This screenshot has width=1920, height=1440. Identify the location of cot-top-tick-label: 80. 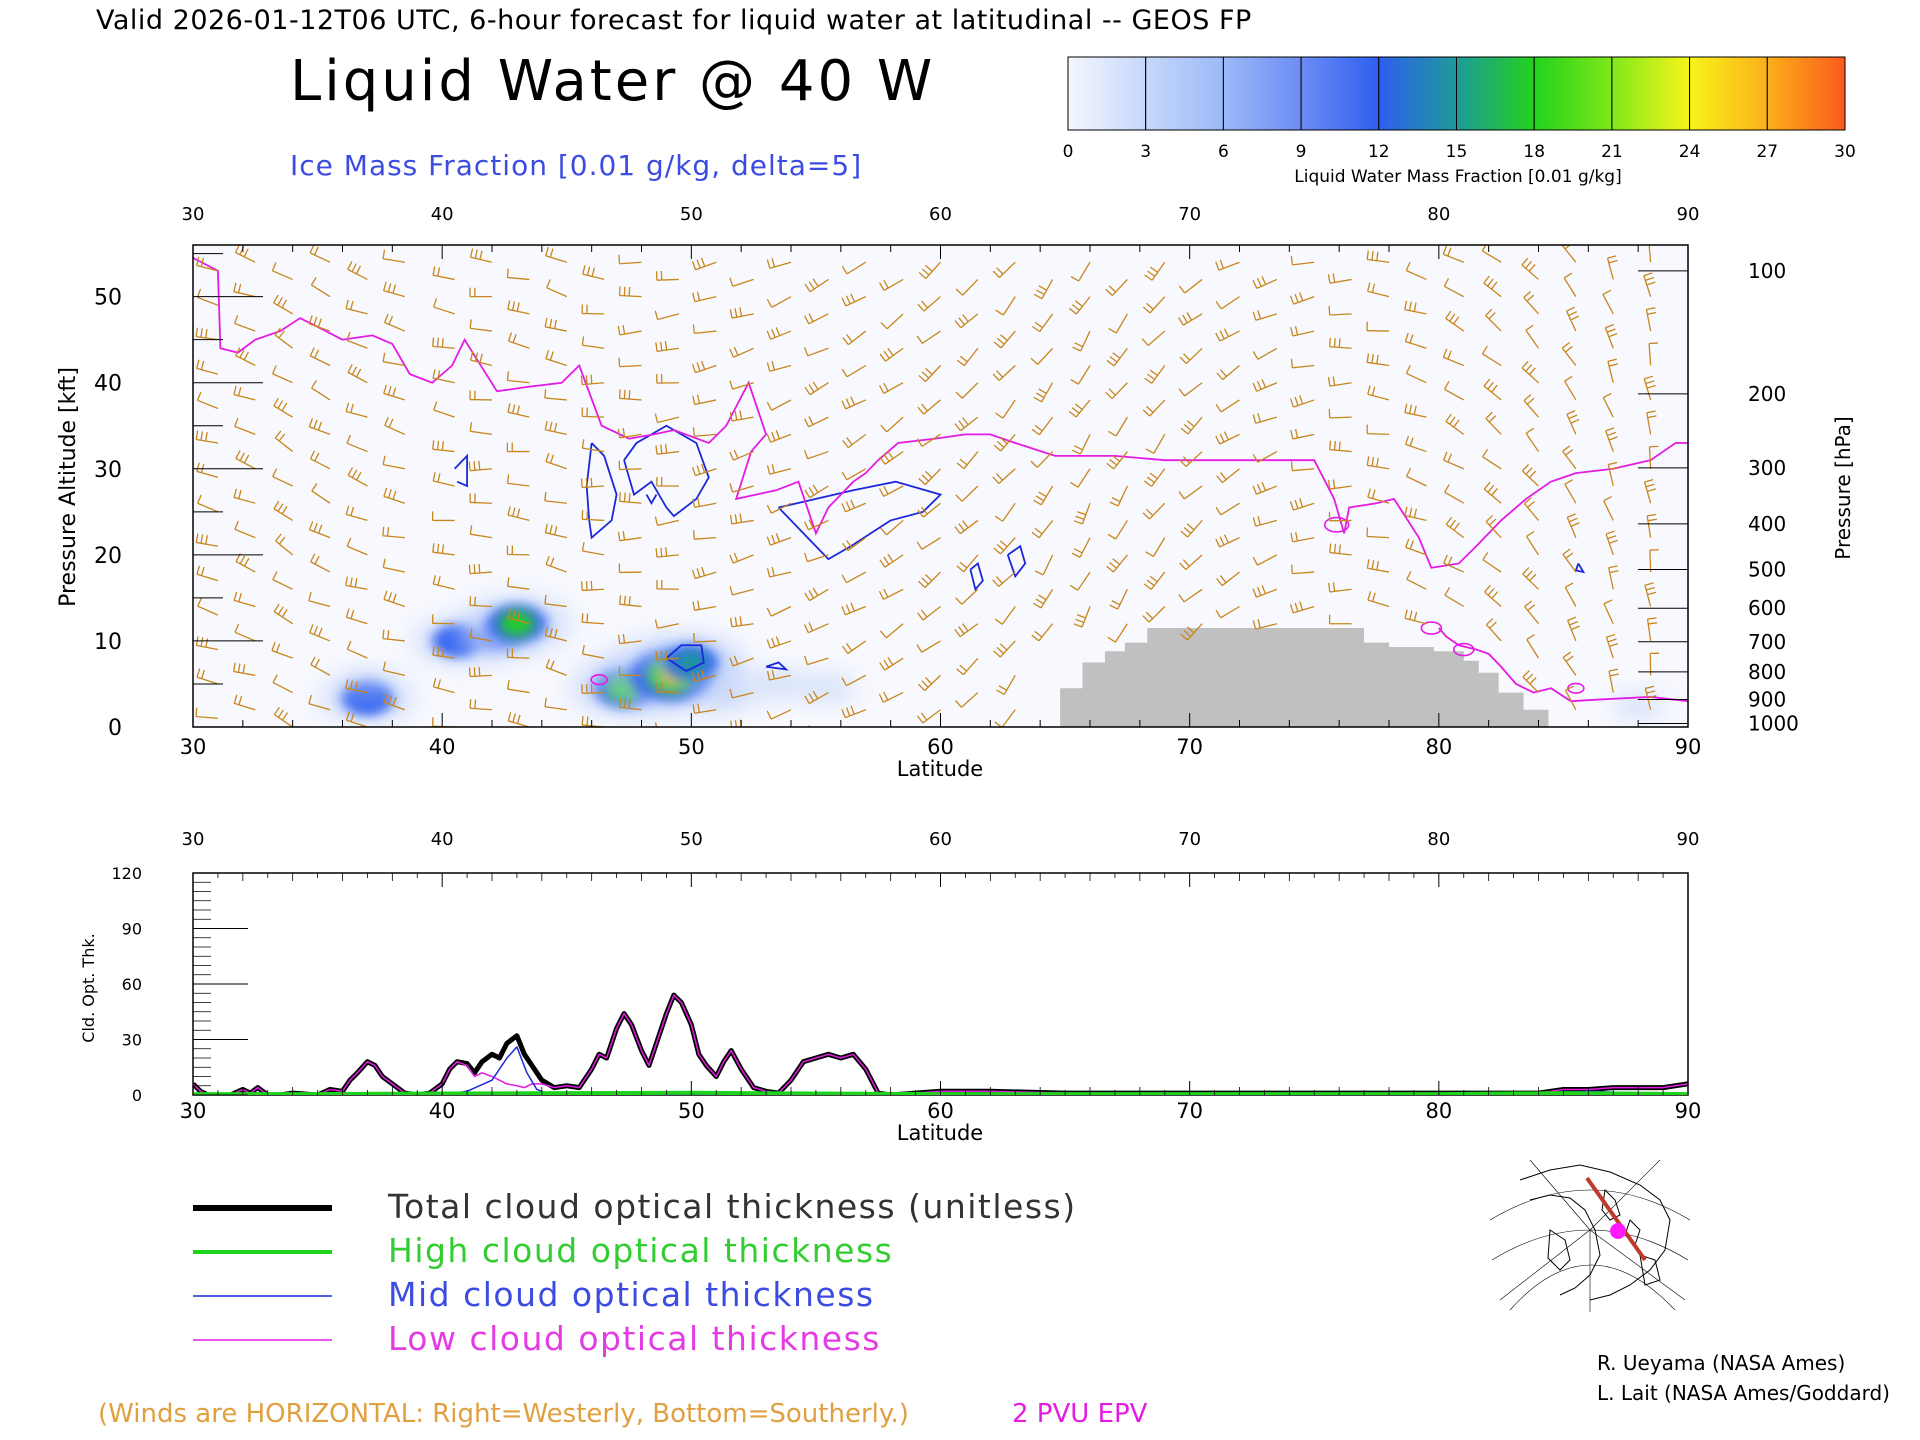
(1438, 839).